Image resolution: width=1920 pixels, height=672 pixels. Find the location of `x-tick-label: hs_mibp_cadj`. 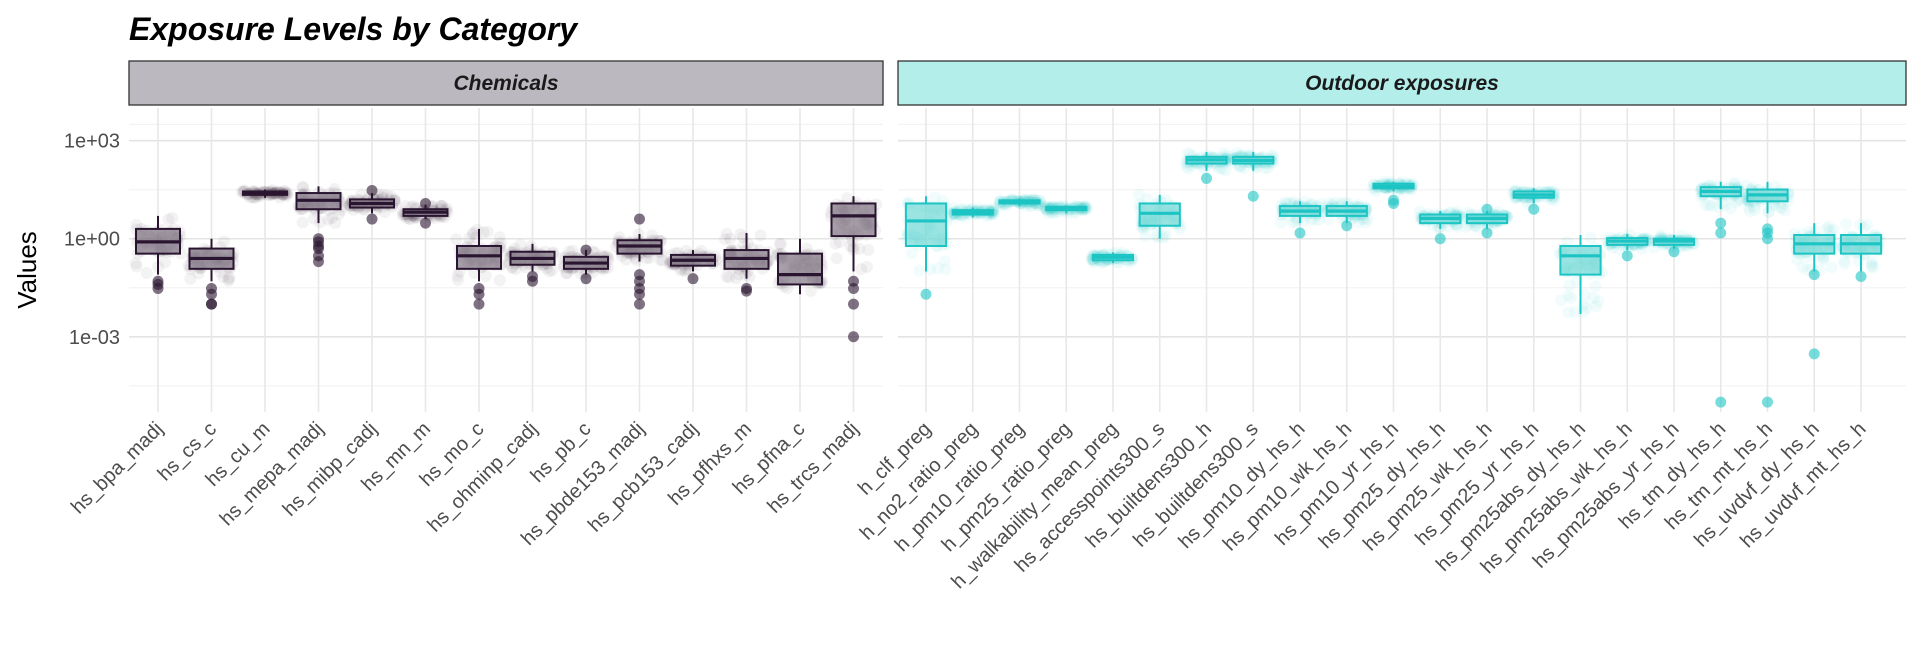

x-tick-label: hs_mibp_cadj is located at coordinates (330, 469).